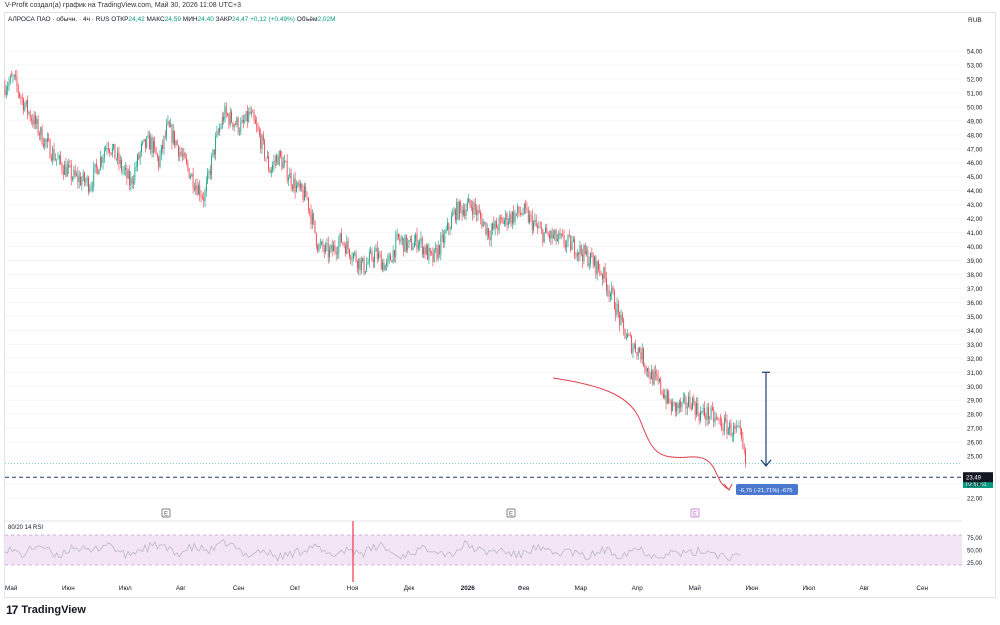  I want to click on target-price-tag, so click(978, 477).